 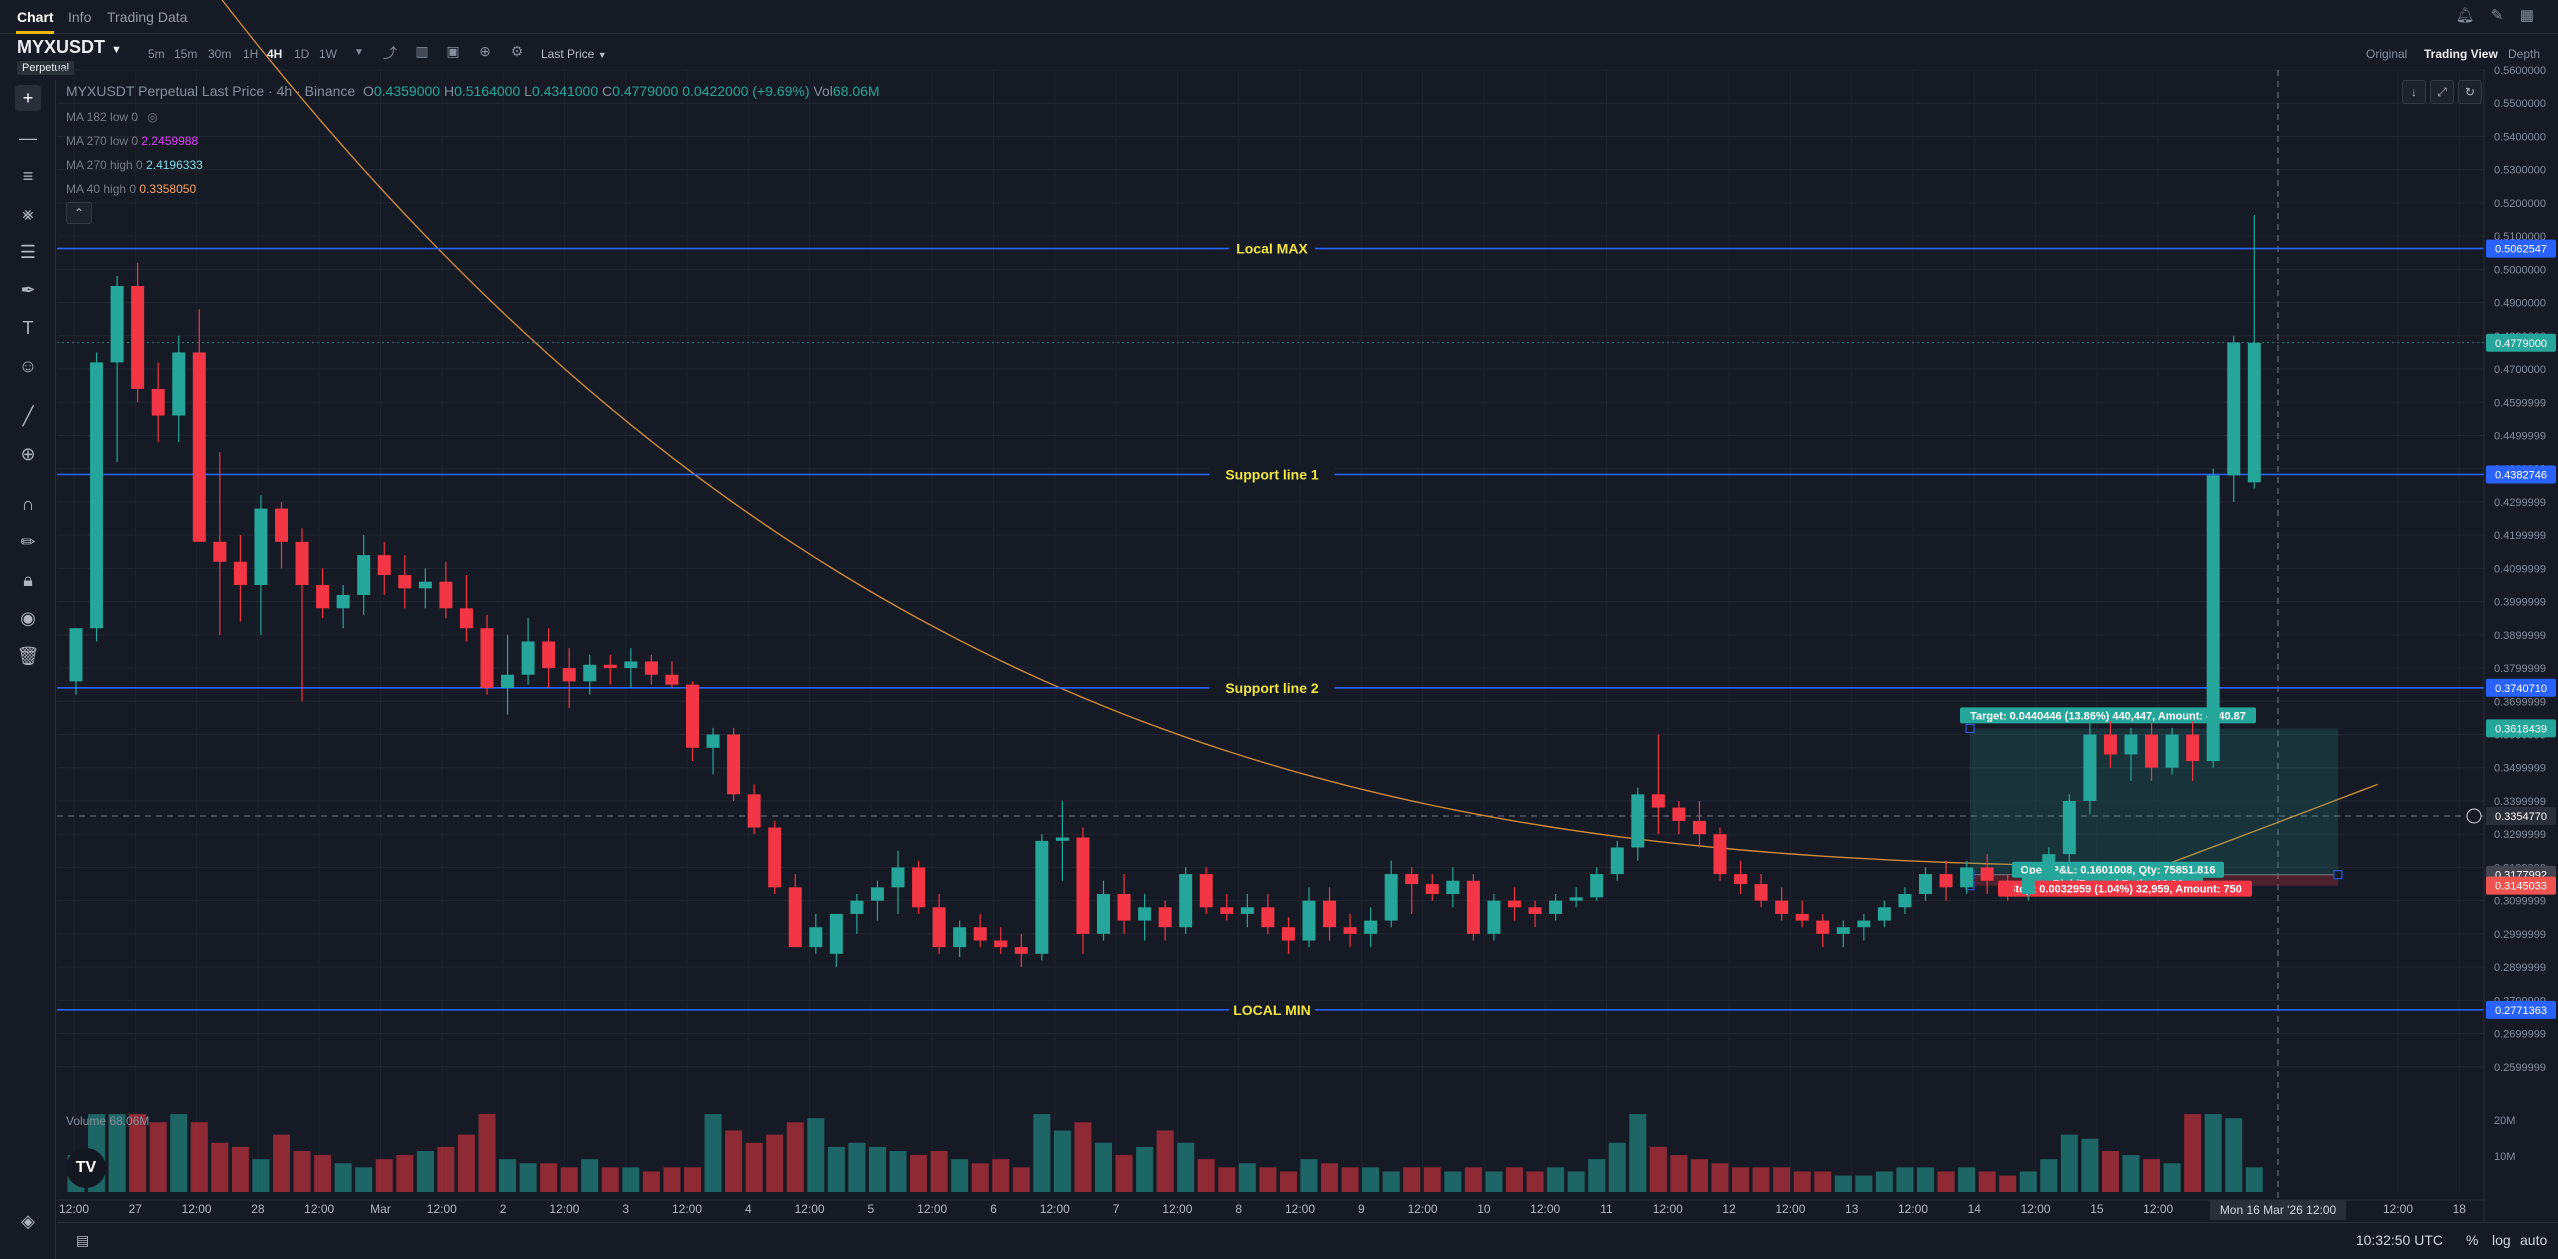 I want to click on interval-15m: 15m, so click(x=186, y=54).